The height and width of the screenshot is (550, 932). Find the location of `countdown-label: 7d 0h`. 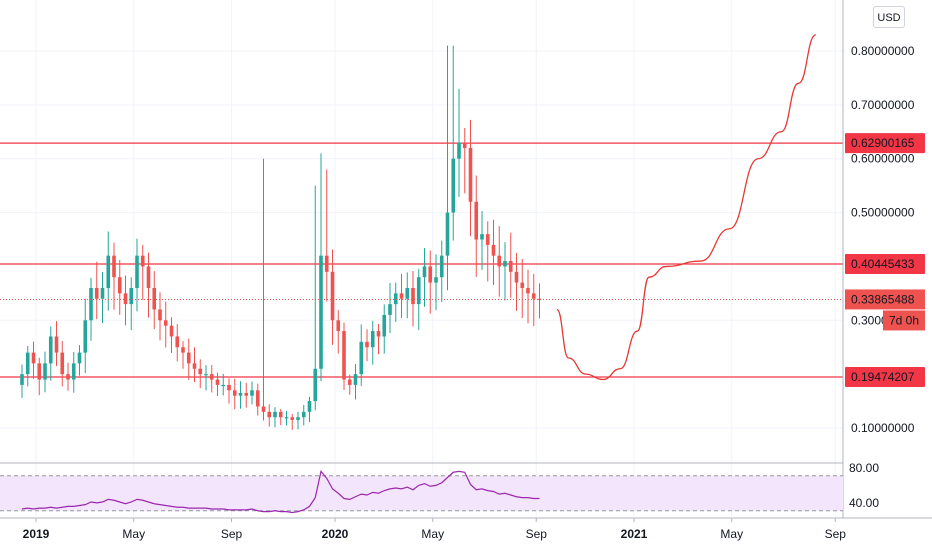

countdown-label: 7d 0h is located at coordinates (904, 320).